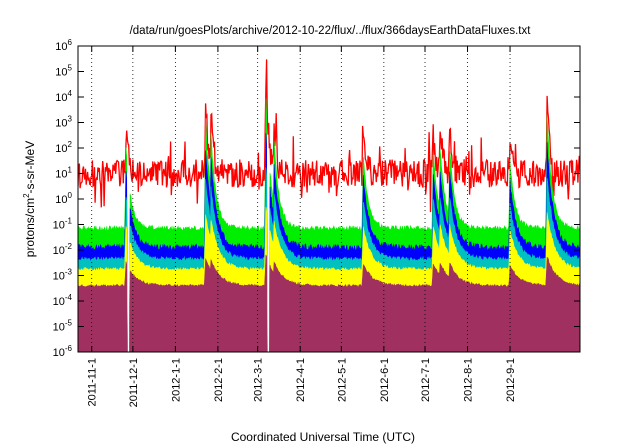 This screenshot has height=448, width=640. I want to click on x-tick-label: 2012-7-1, so click(426, 380).